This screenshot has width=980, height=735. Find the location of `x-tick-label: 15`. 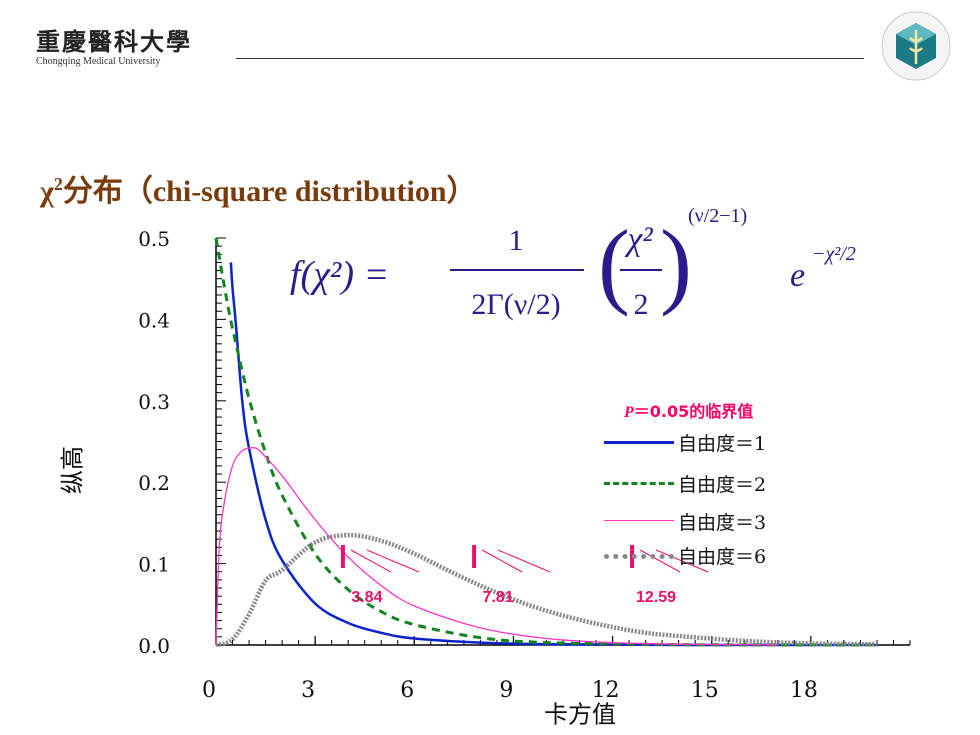

x-tick-label: 15 is located at coordinates (705, 690).